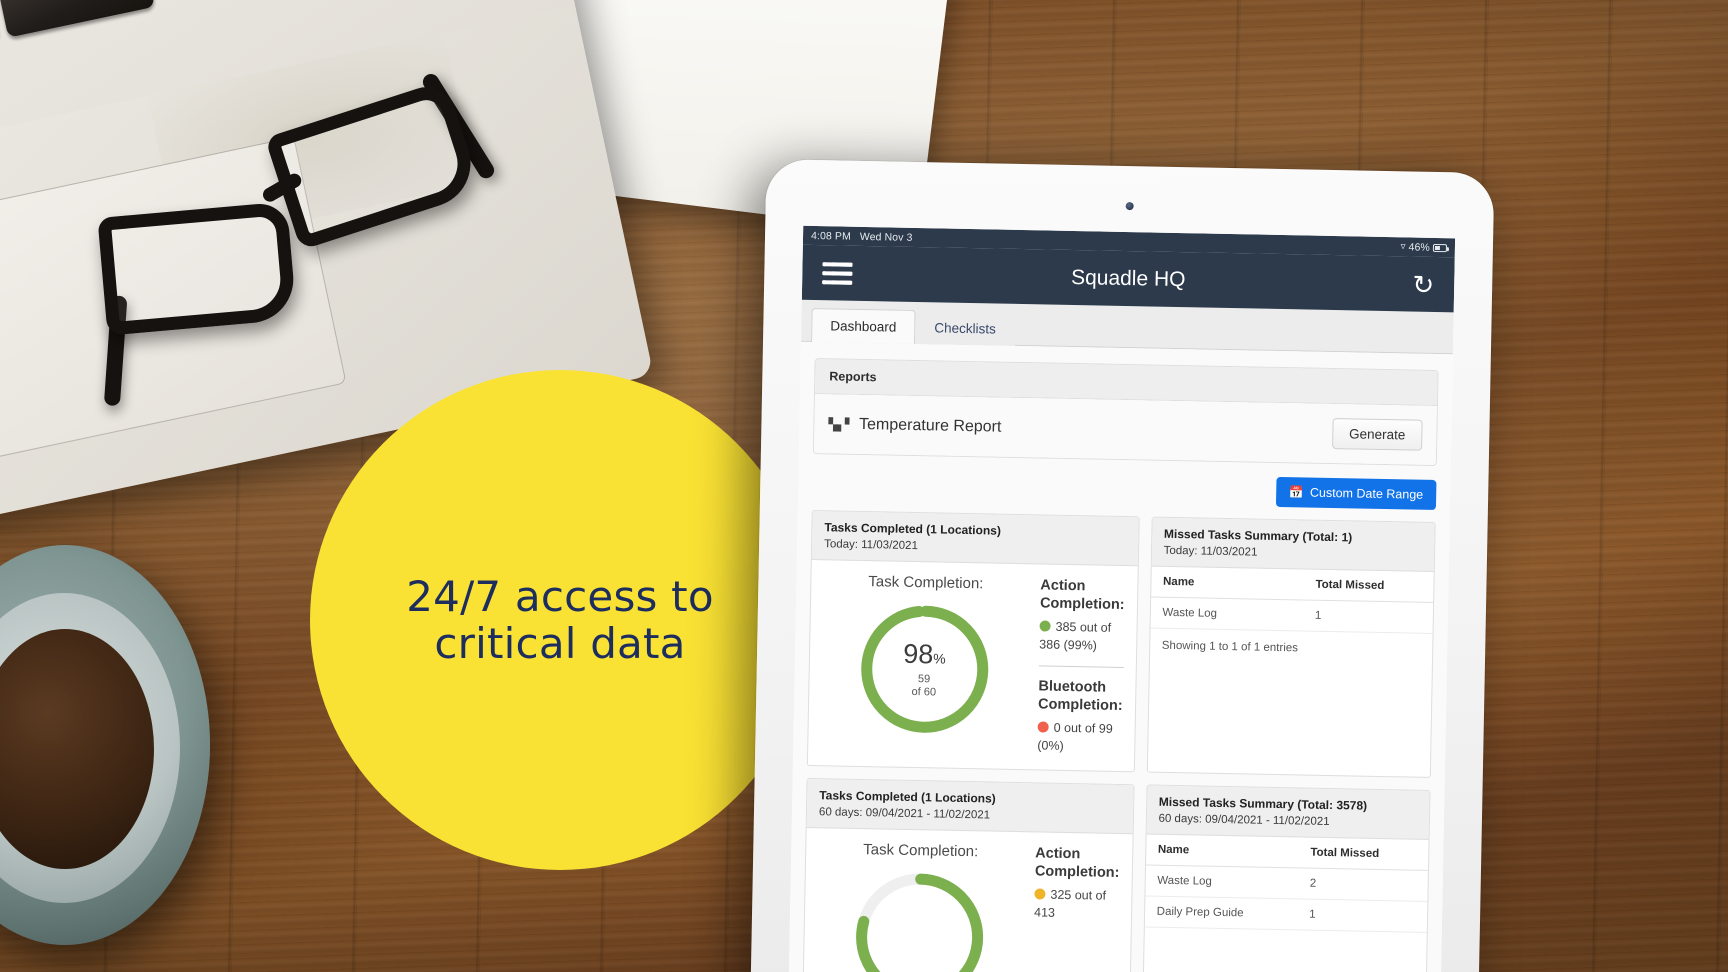 The image size is (1728, 972). Describe the element at coordinates (923, 686) in the screenshot. I see `donut-fraction: 59 of 60` at that location.